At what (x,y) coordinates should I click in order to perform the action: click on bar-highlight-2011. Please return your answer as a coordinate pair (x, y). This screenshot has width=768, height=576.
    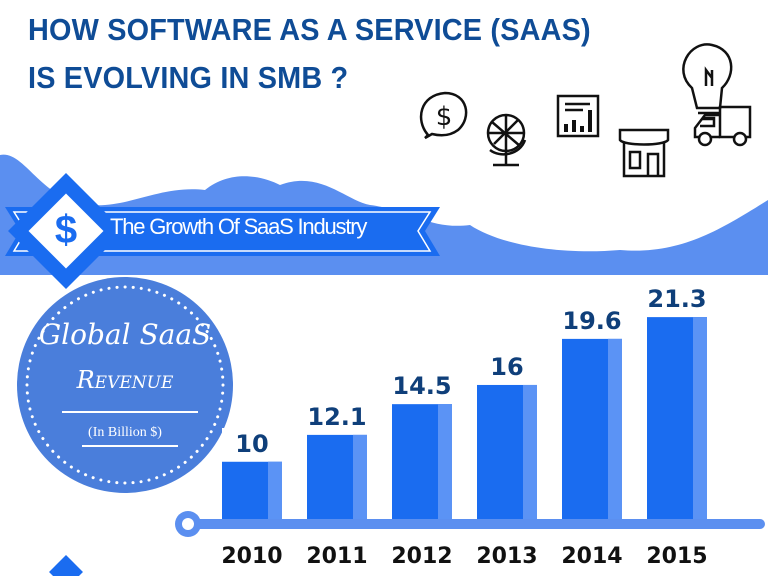
    Looking at the image, I should click on (360, 477).